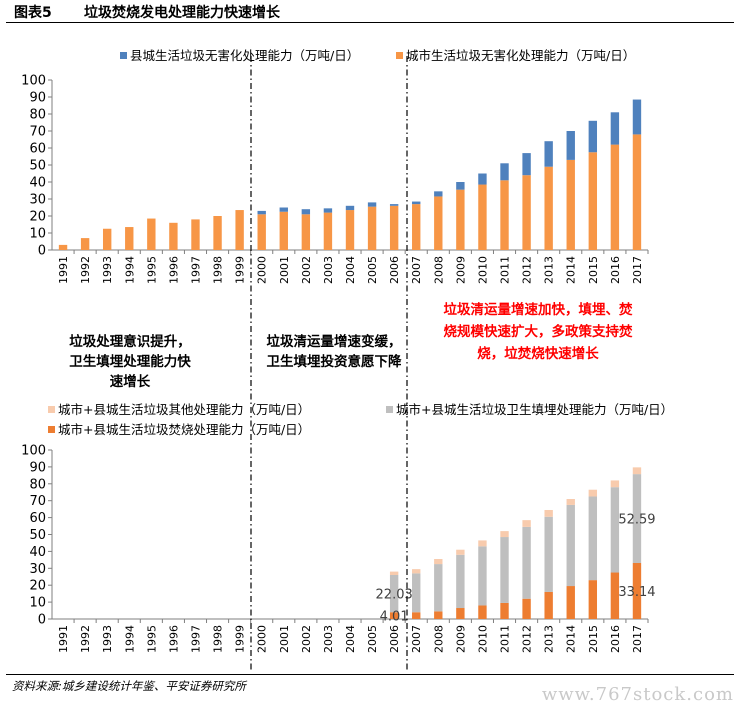 This screenshot has height=714, width=740. I want to click on top-chart-bar-s0-2014, so click(570, 204).